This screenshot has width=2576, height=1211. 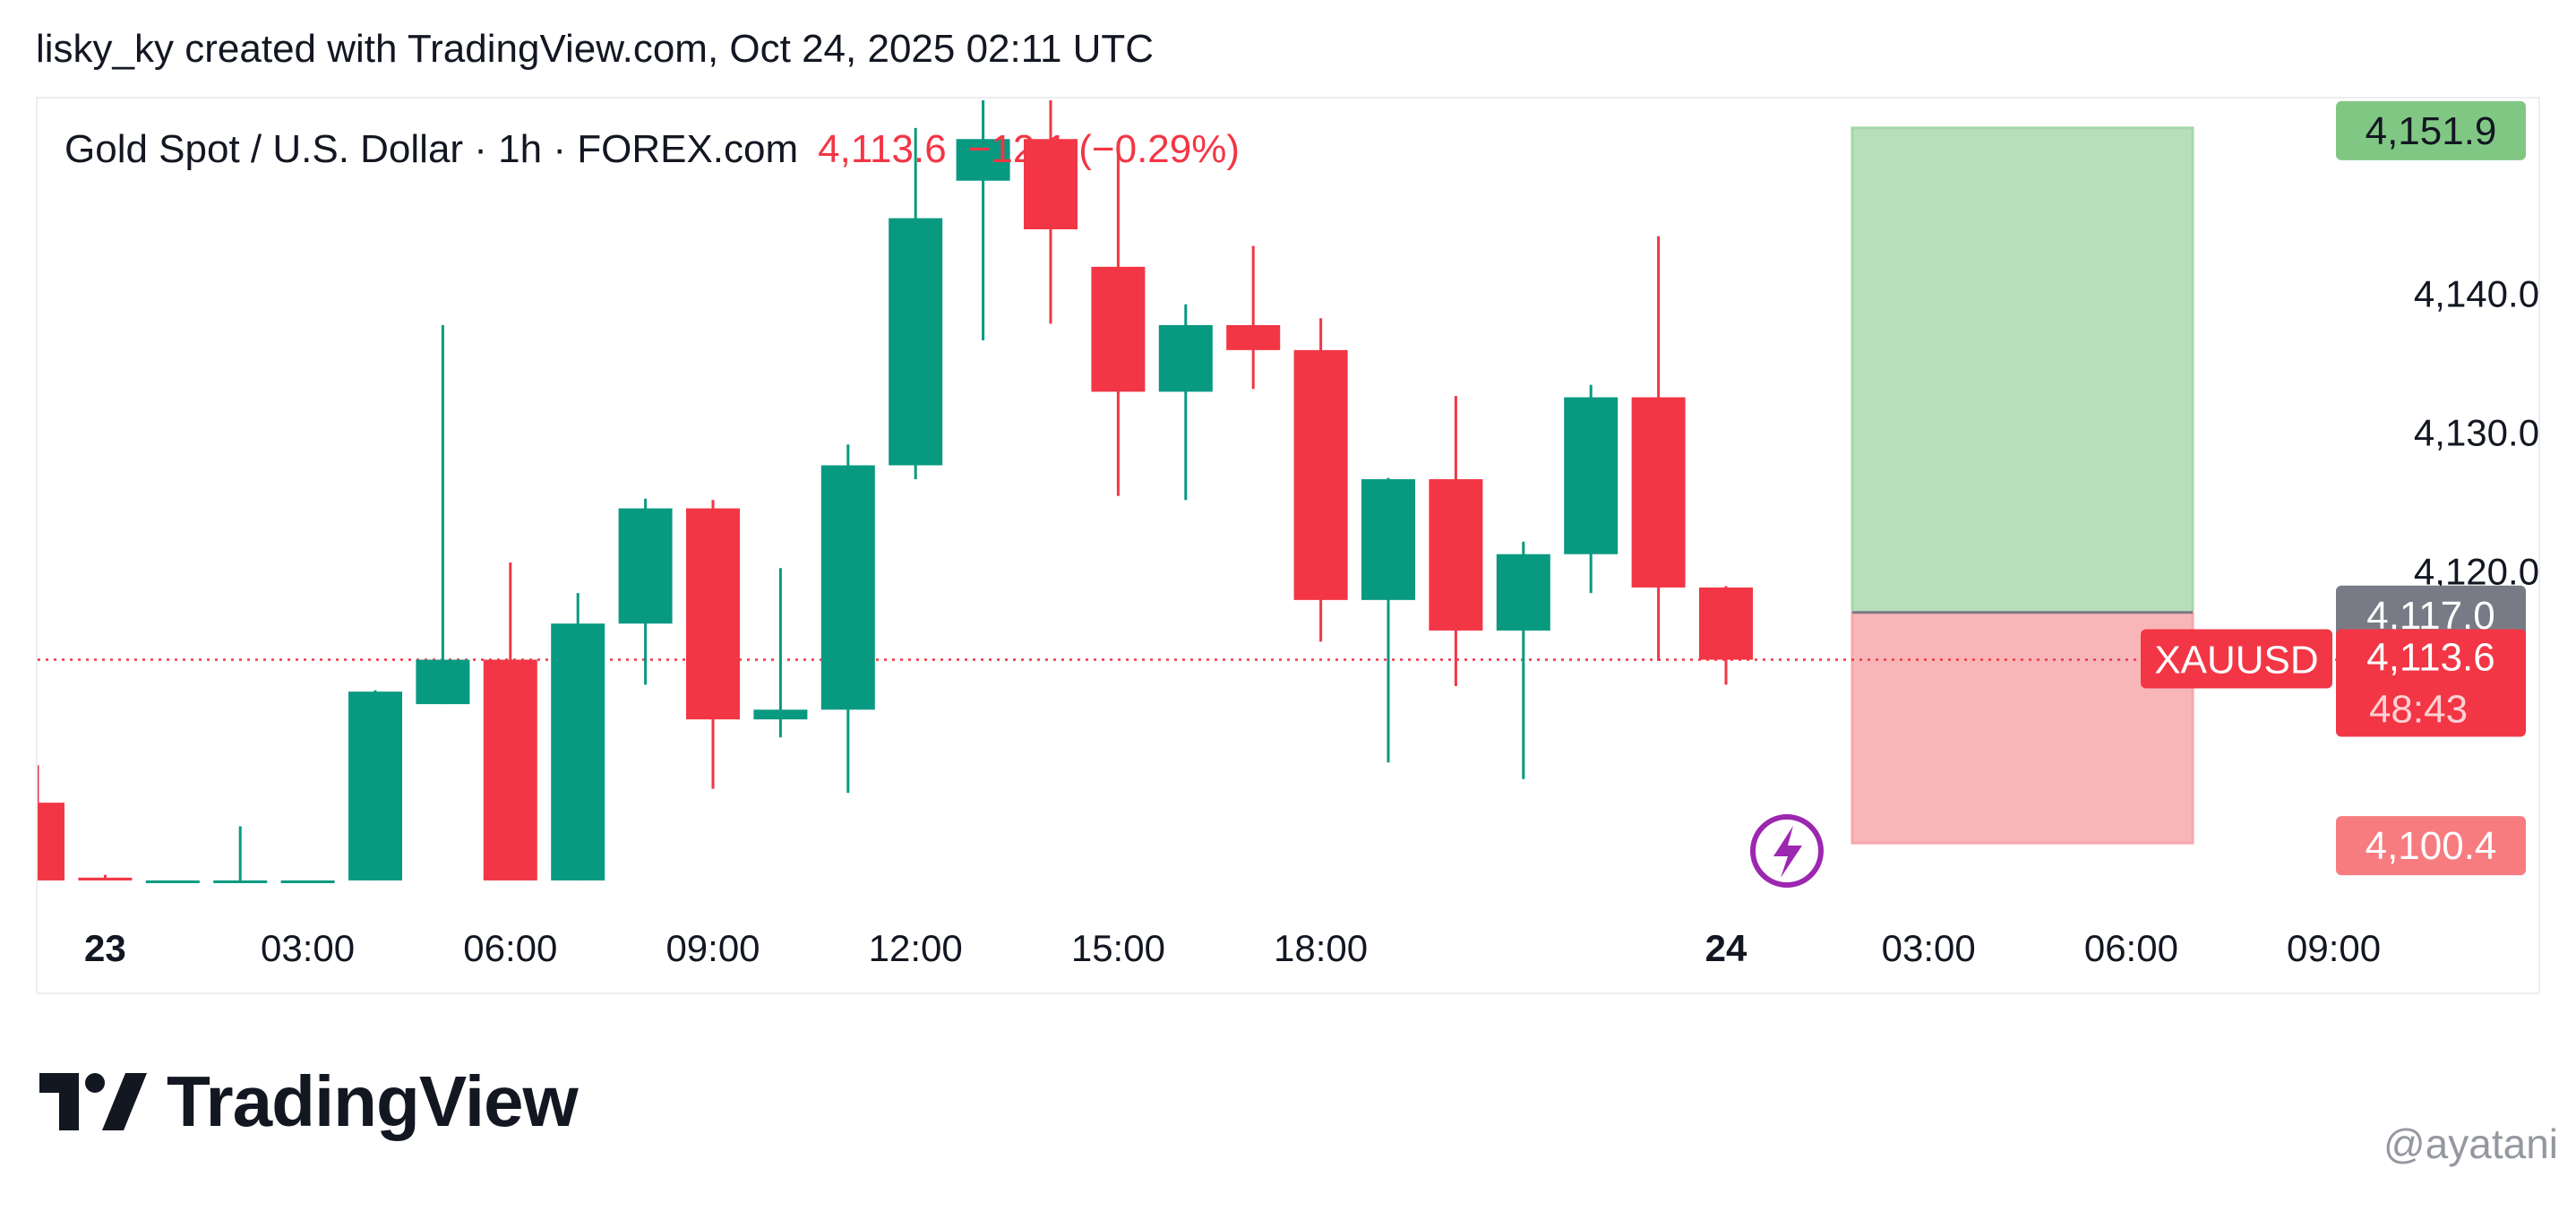 I want to click on profit-zone, so click(x=2022, y=370).